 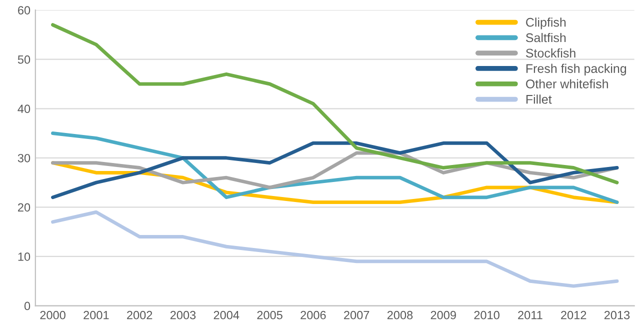 I want to click on legend-label: Clipfish, so click(x=546, y=24).